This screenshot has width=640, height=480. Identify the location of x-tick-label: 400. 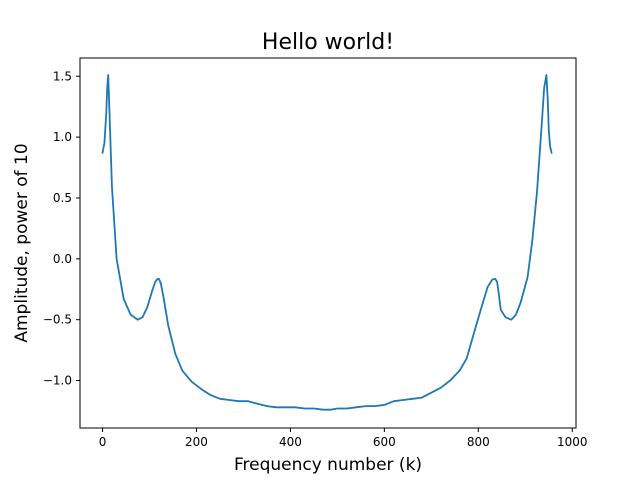
(290, 442).